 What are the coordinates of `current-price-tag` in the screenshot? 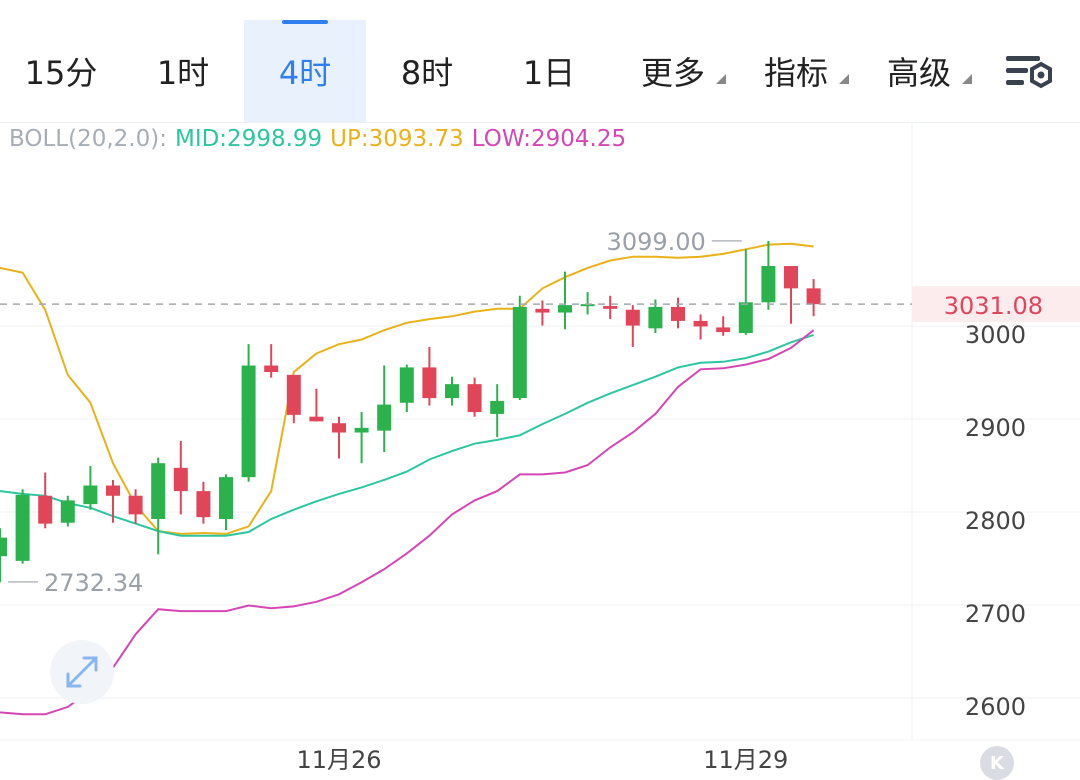 It's located at (996, 304).